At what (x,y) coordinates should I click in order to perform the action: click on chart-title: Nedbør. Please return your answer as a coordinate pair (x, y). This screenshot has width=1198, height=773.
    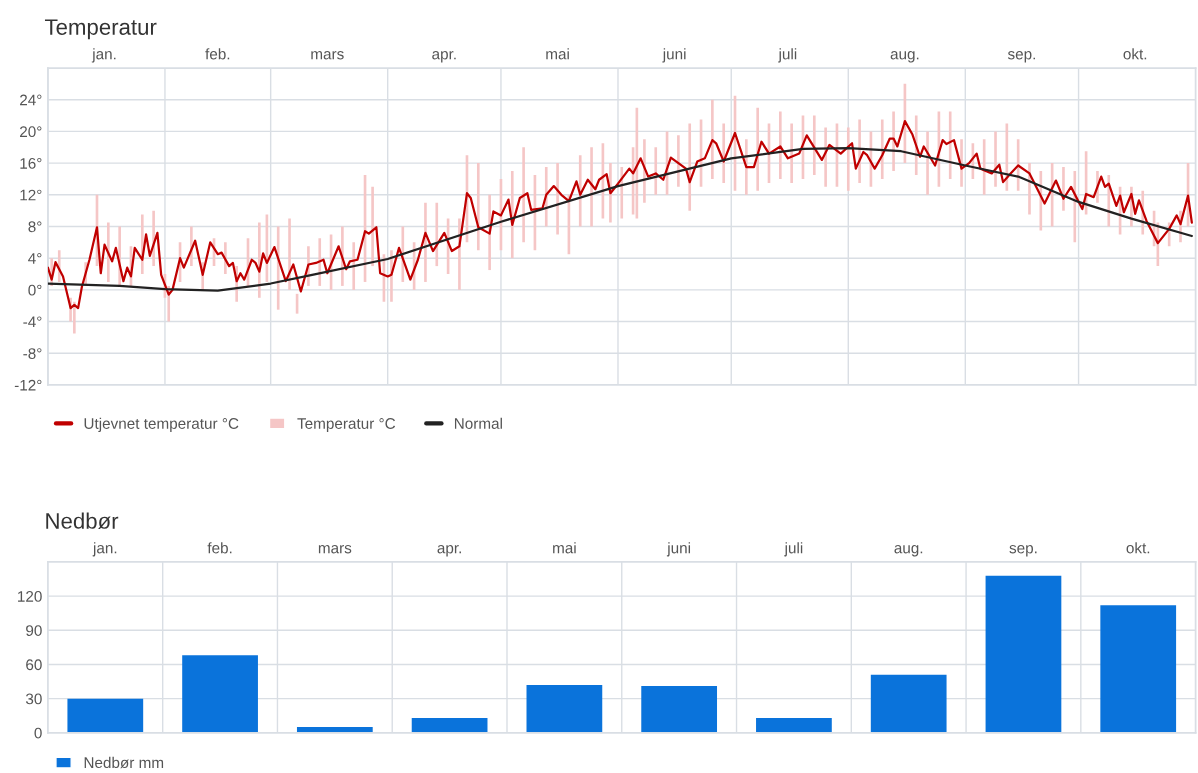
    Looking at the image, I should click on (82, 521).